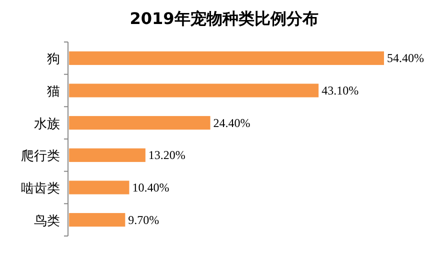 The width and height of the screenshot is (448, 273). What do you see at coordinates (53, 60) in the screenshot?
I see `y-tick-label: 狗` at bounding box center [53, 60].